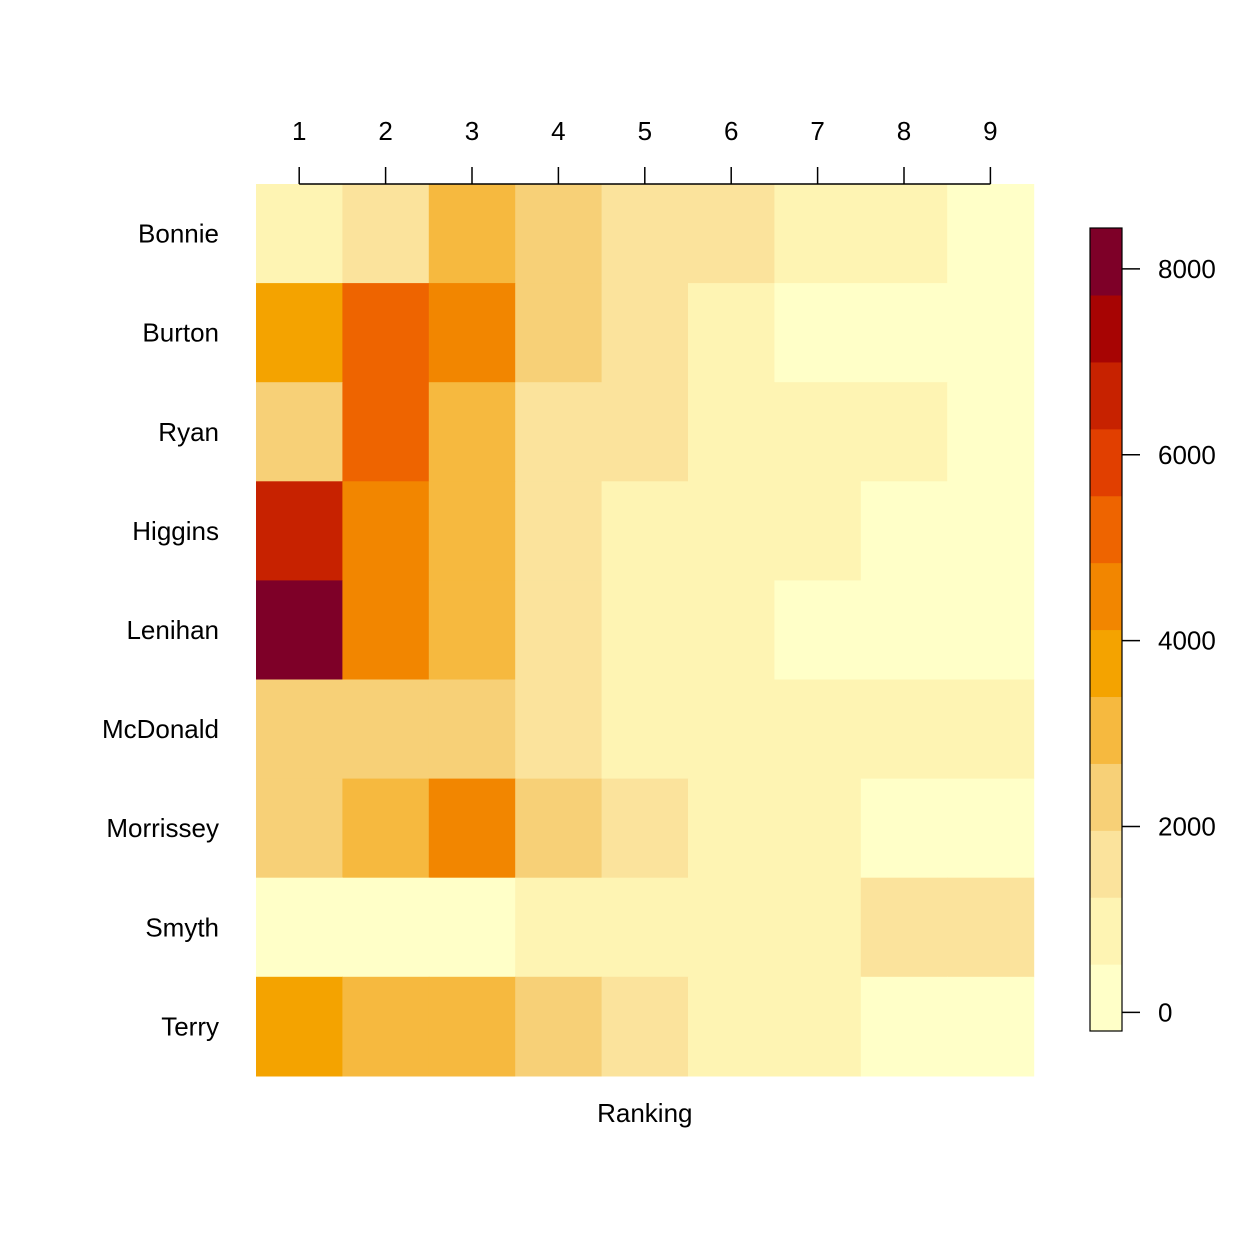 The height and width of the screenshot is (1260, 1260). I want to click on x-tick-label: 9, so click(990, 131).